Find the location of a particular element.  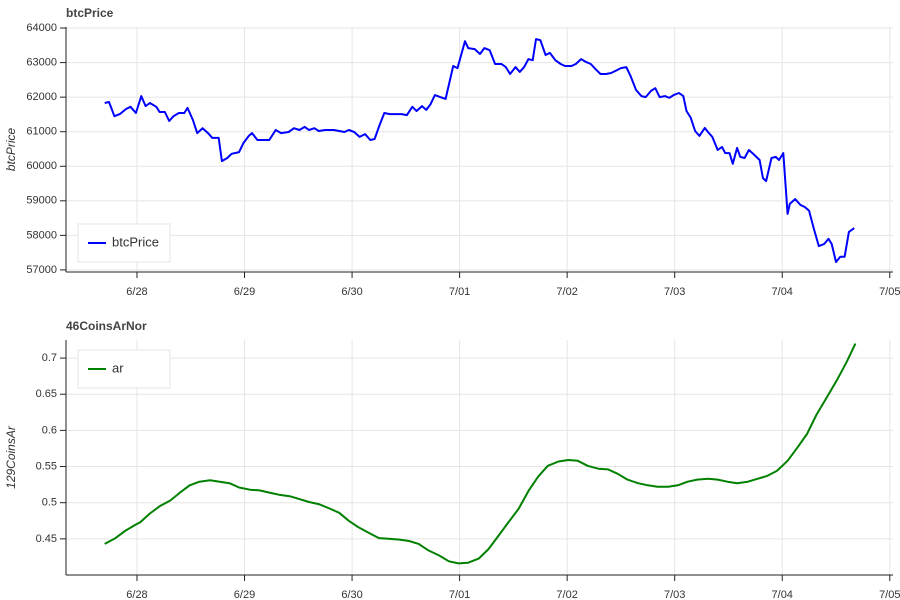

y-tick-label: 0.45 is located at coordinates (46, 539).